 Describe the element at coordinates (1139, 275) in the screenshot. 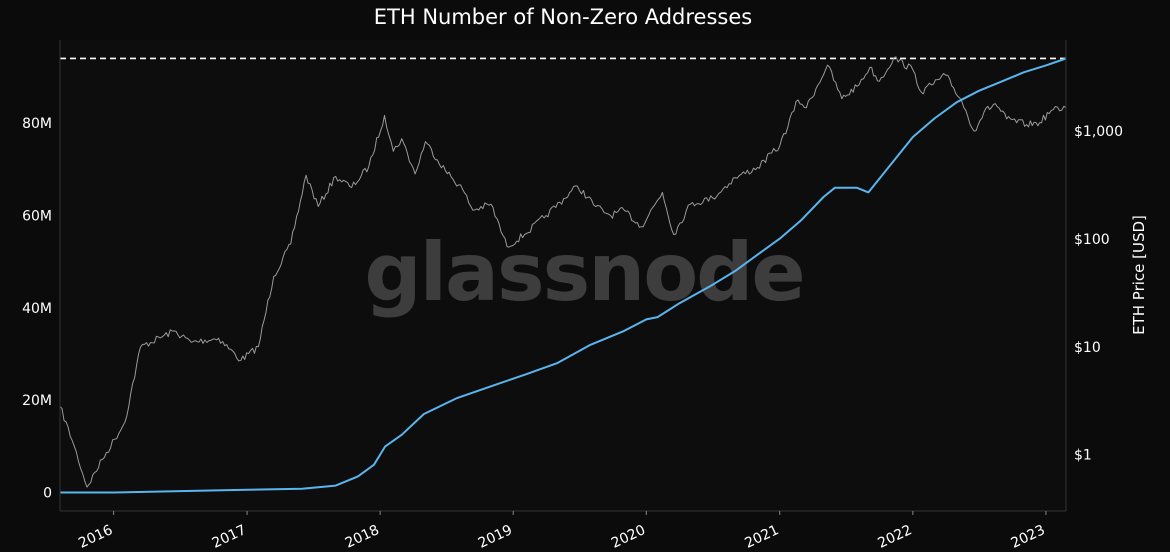

I see `y-right-axis-label: ETH Price [USD]` at that location.